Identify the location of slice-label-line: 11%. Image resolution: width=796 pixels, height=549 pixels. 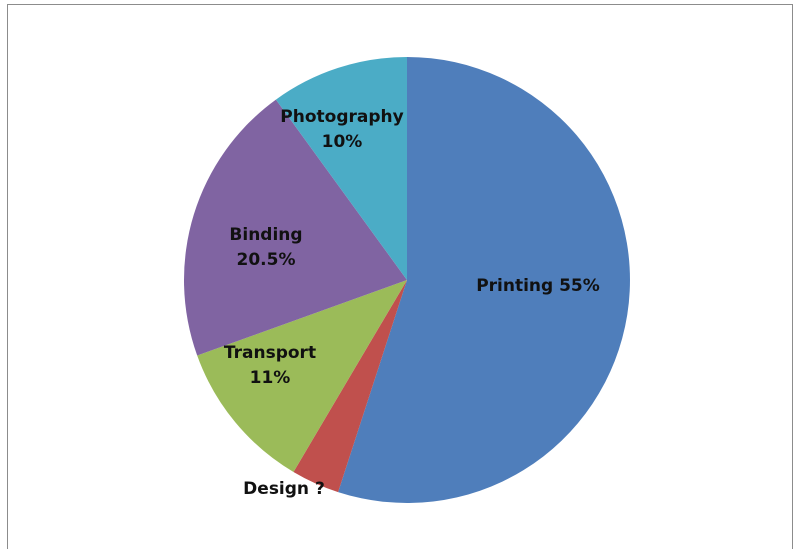
(270, 378).